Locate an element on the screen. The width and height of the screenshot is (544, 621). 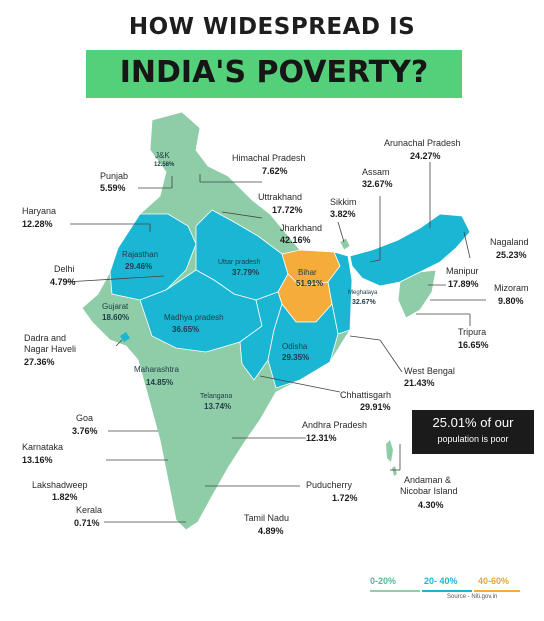
value-andhra-pradesh: 12.31% is located at coordinates (321, 438).